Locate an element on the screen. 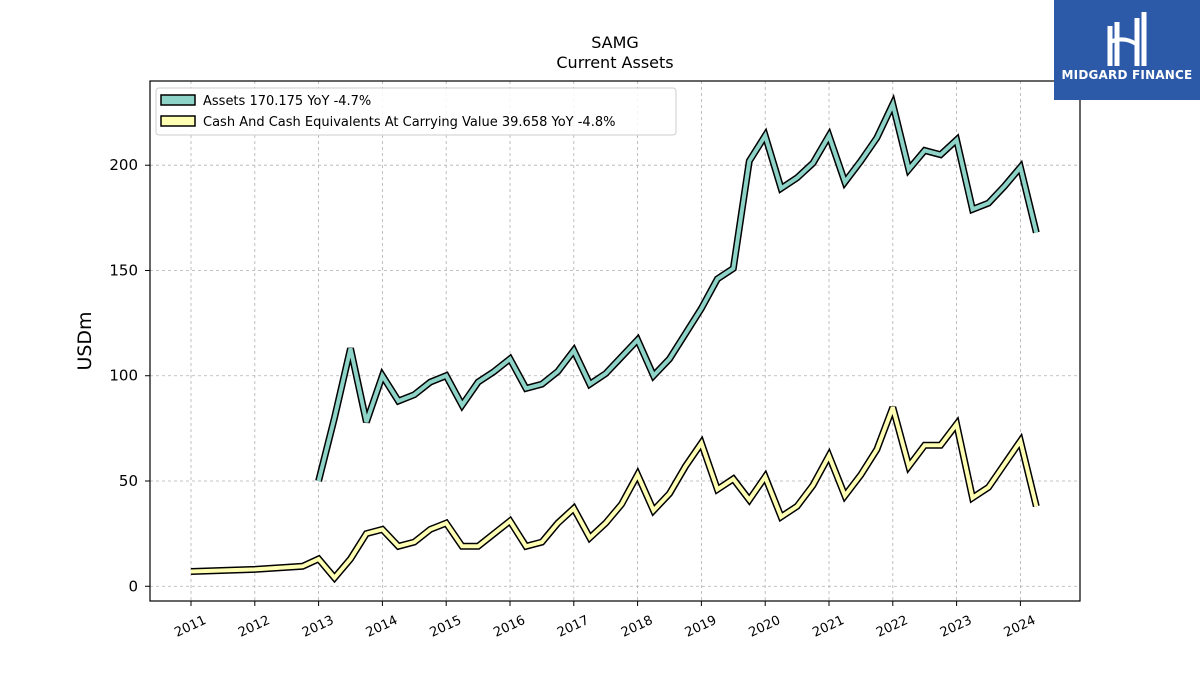 Image resolution: width=1200 pixels, height=675 pixels. x-tick-label: 2011 is located at coordinates (190, 627).